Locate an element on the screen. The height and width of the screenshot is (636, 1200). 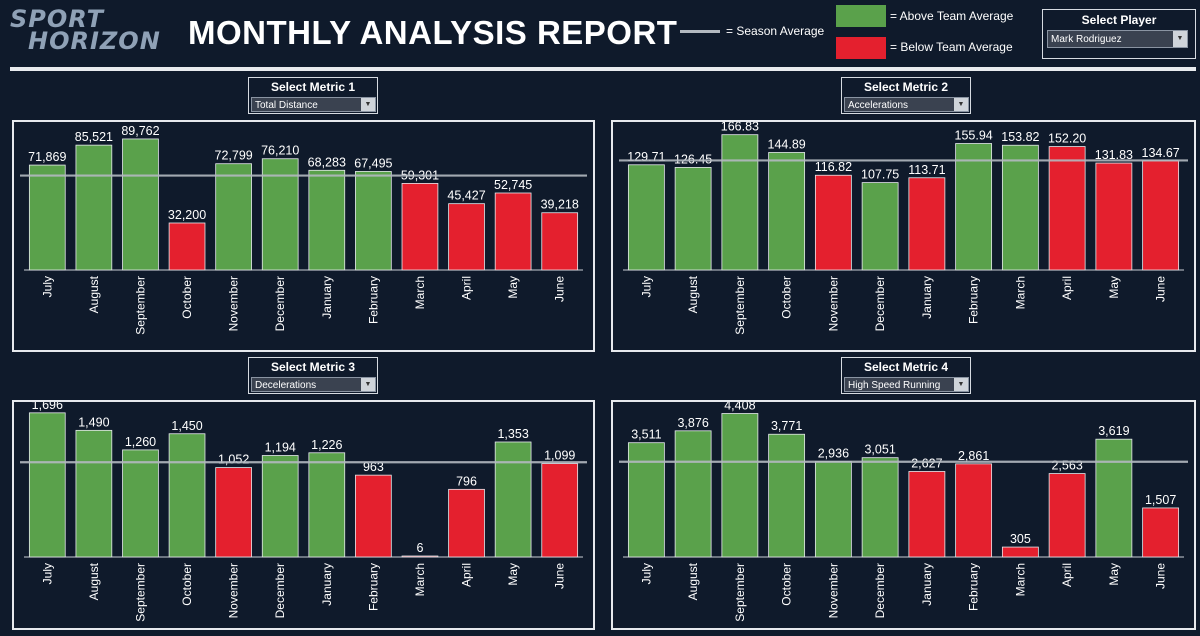
player-dropdown: Mark Rodriguez ▼ is located at coordinates (1117, 39).